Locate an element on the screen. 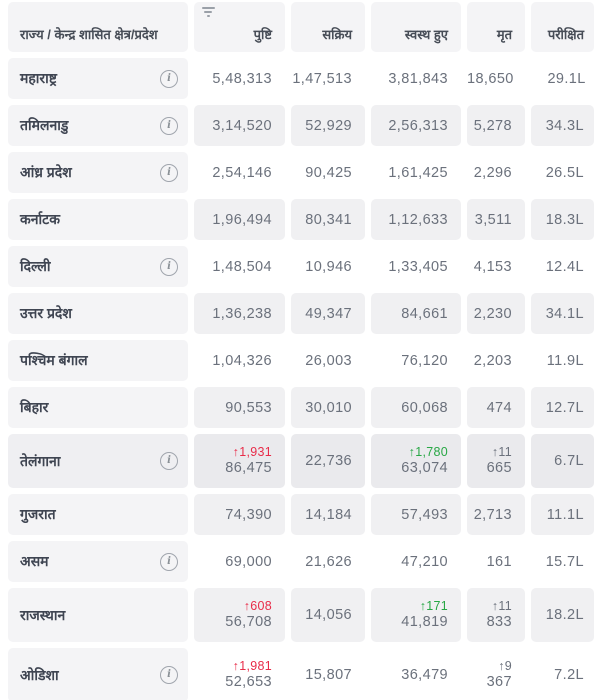 This screenshot has width=600, height=700. tested-cell: 26.5L is located at coordinates (562, 172).